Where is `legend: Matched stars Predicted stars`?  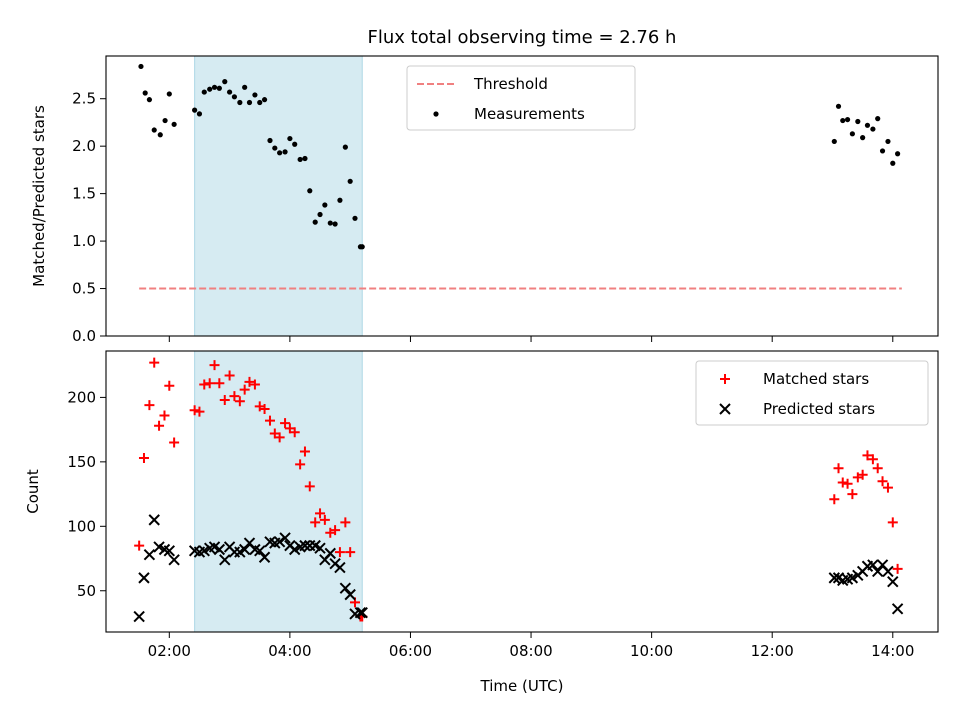
legend: Matched stars Predicted stars is located at coordinates (812, 393).